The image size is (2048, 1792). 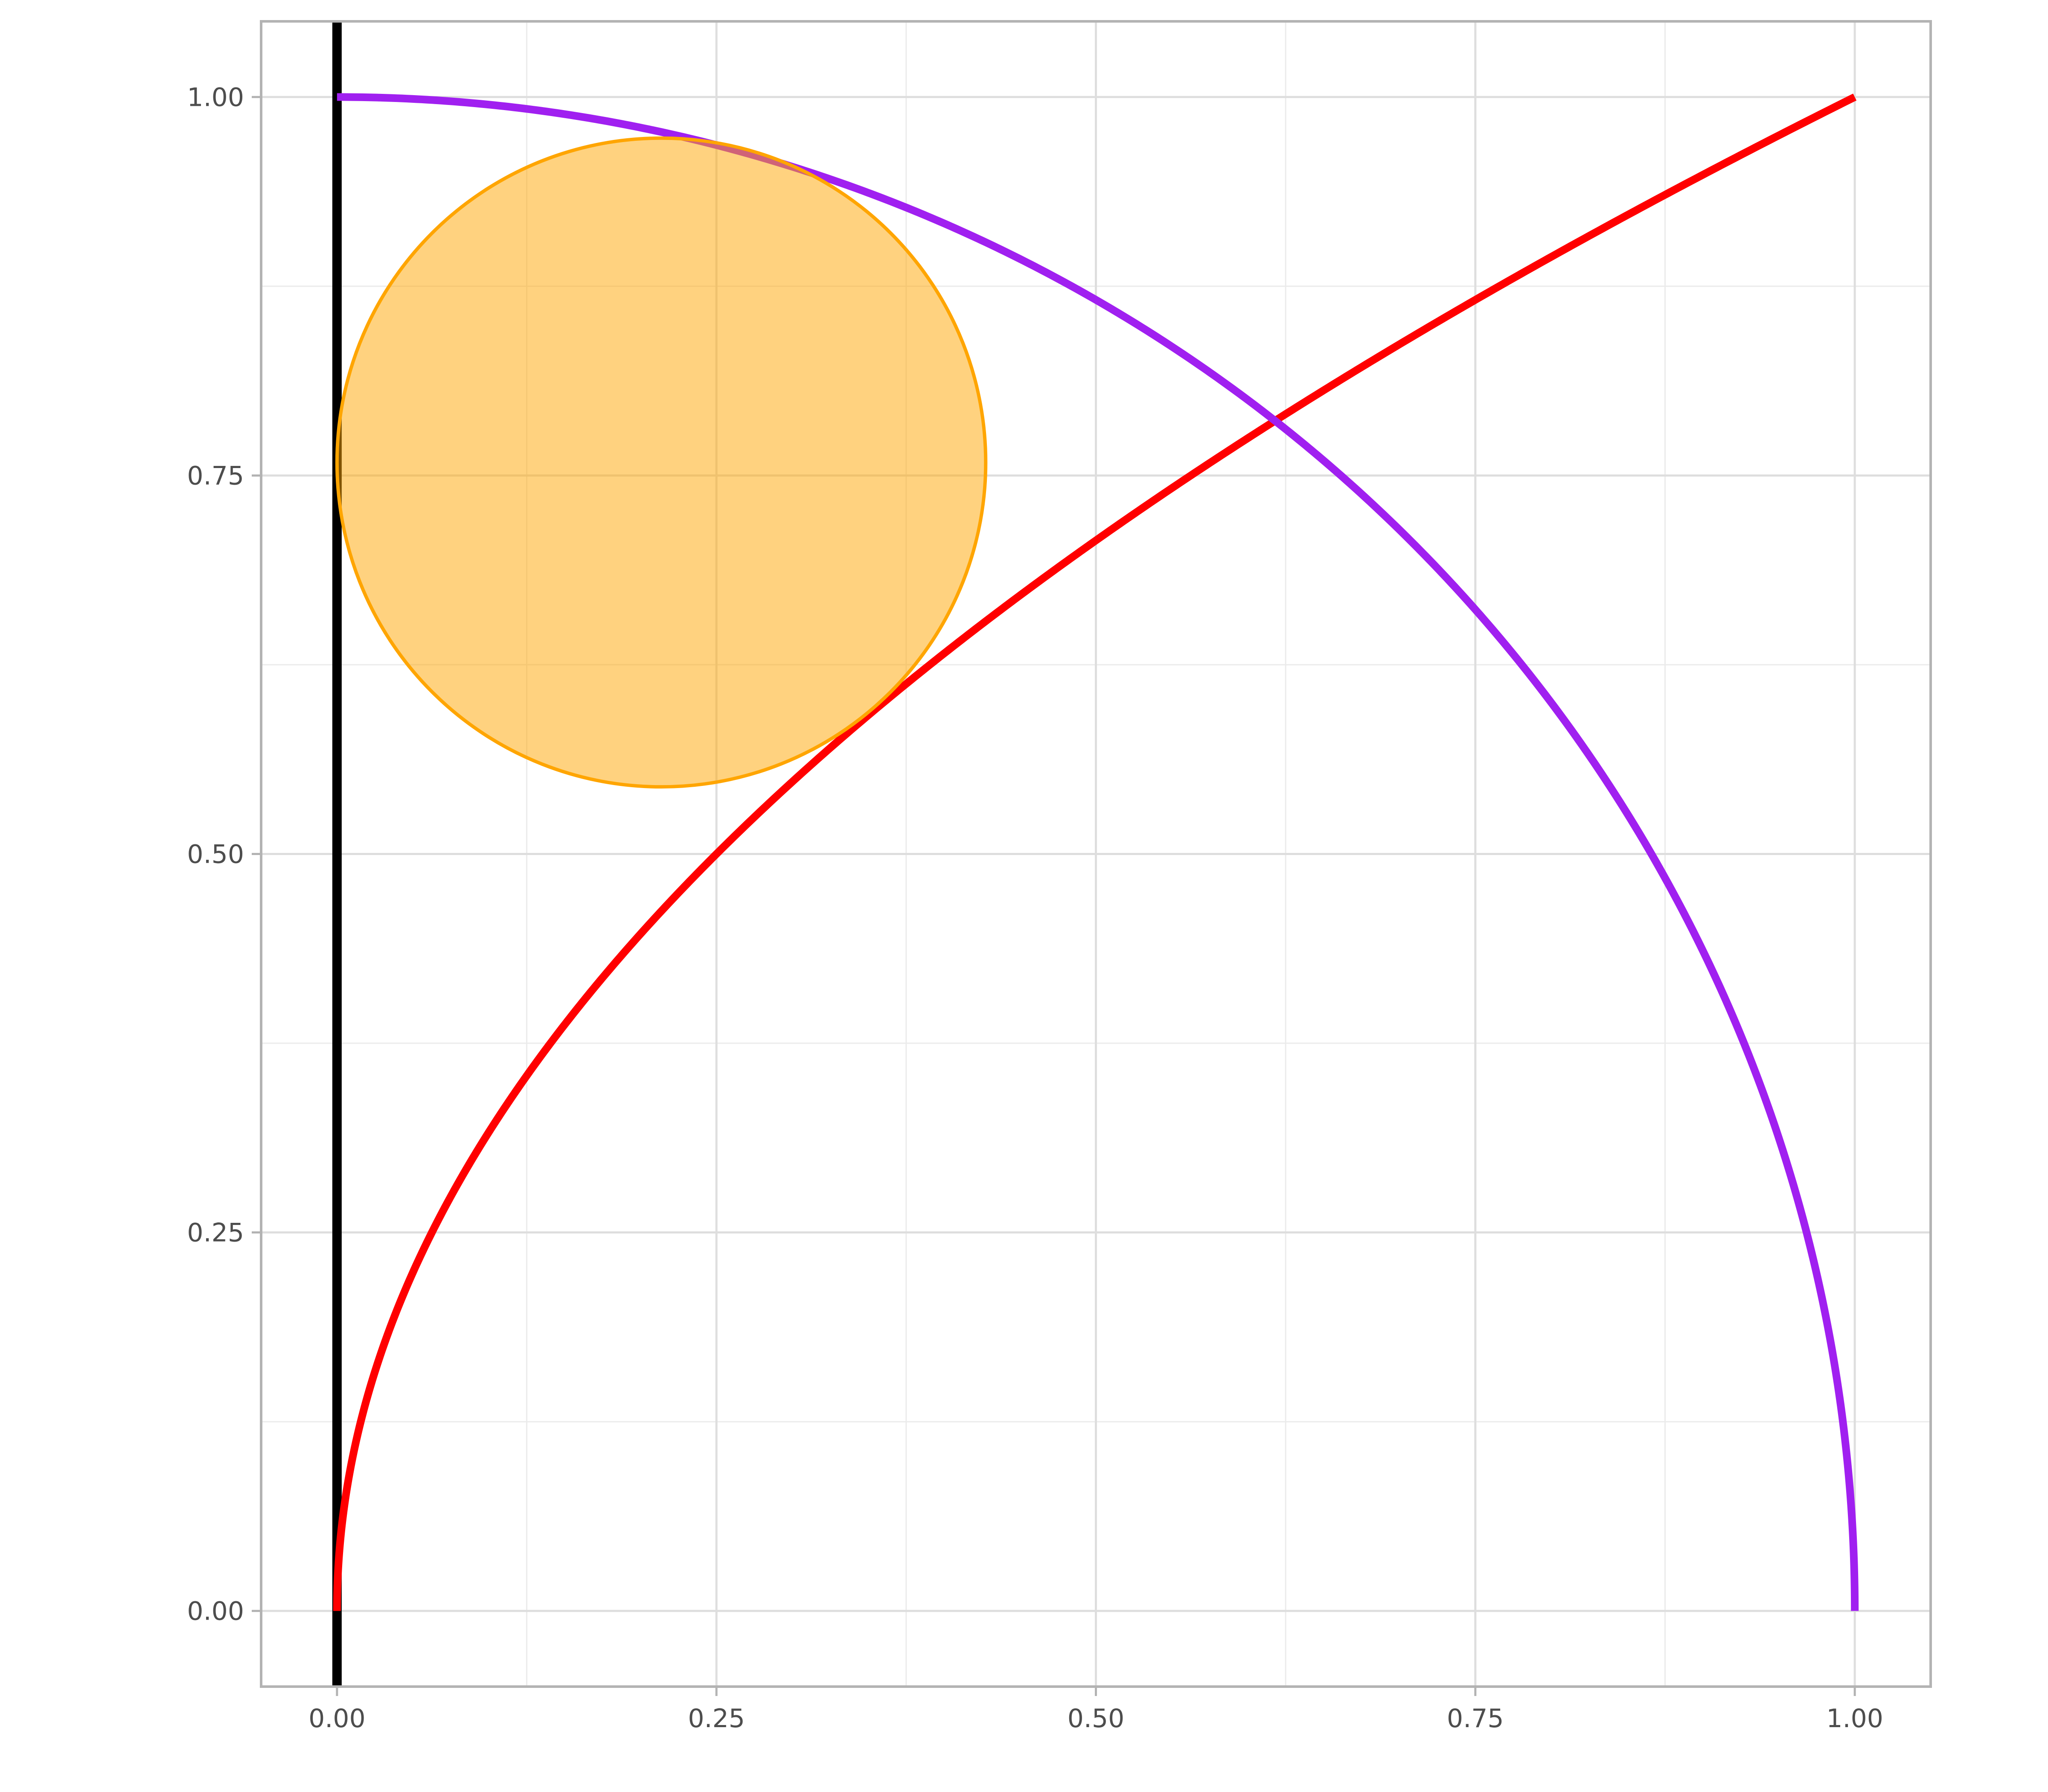 I want to click on x-tick-label: 1.00, so click(x=1855, y=1719).